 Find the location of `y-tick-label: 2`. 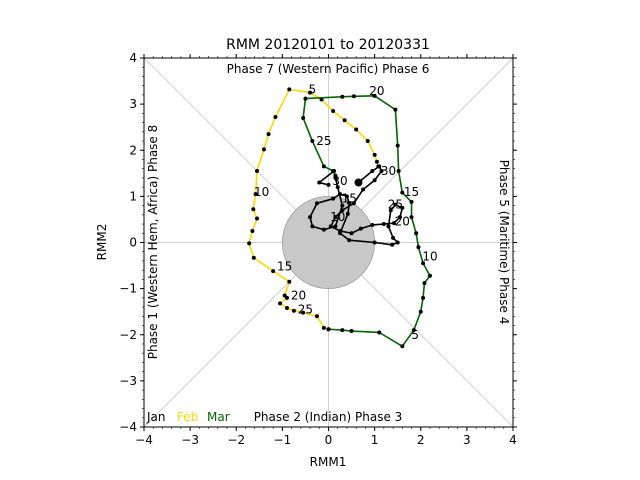

y-tick-label: 2 is located at coordinates (133, 150).